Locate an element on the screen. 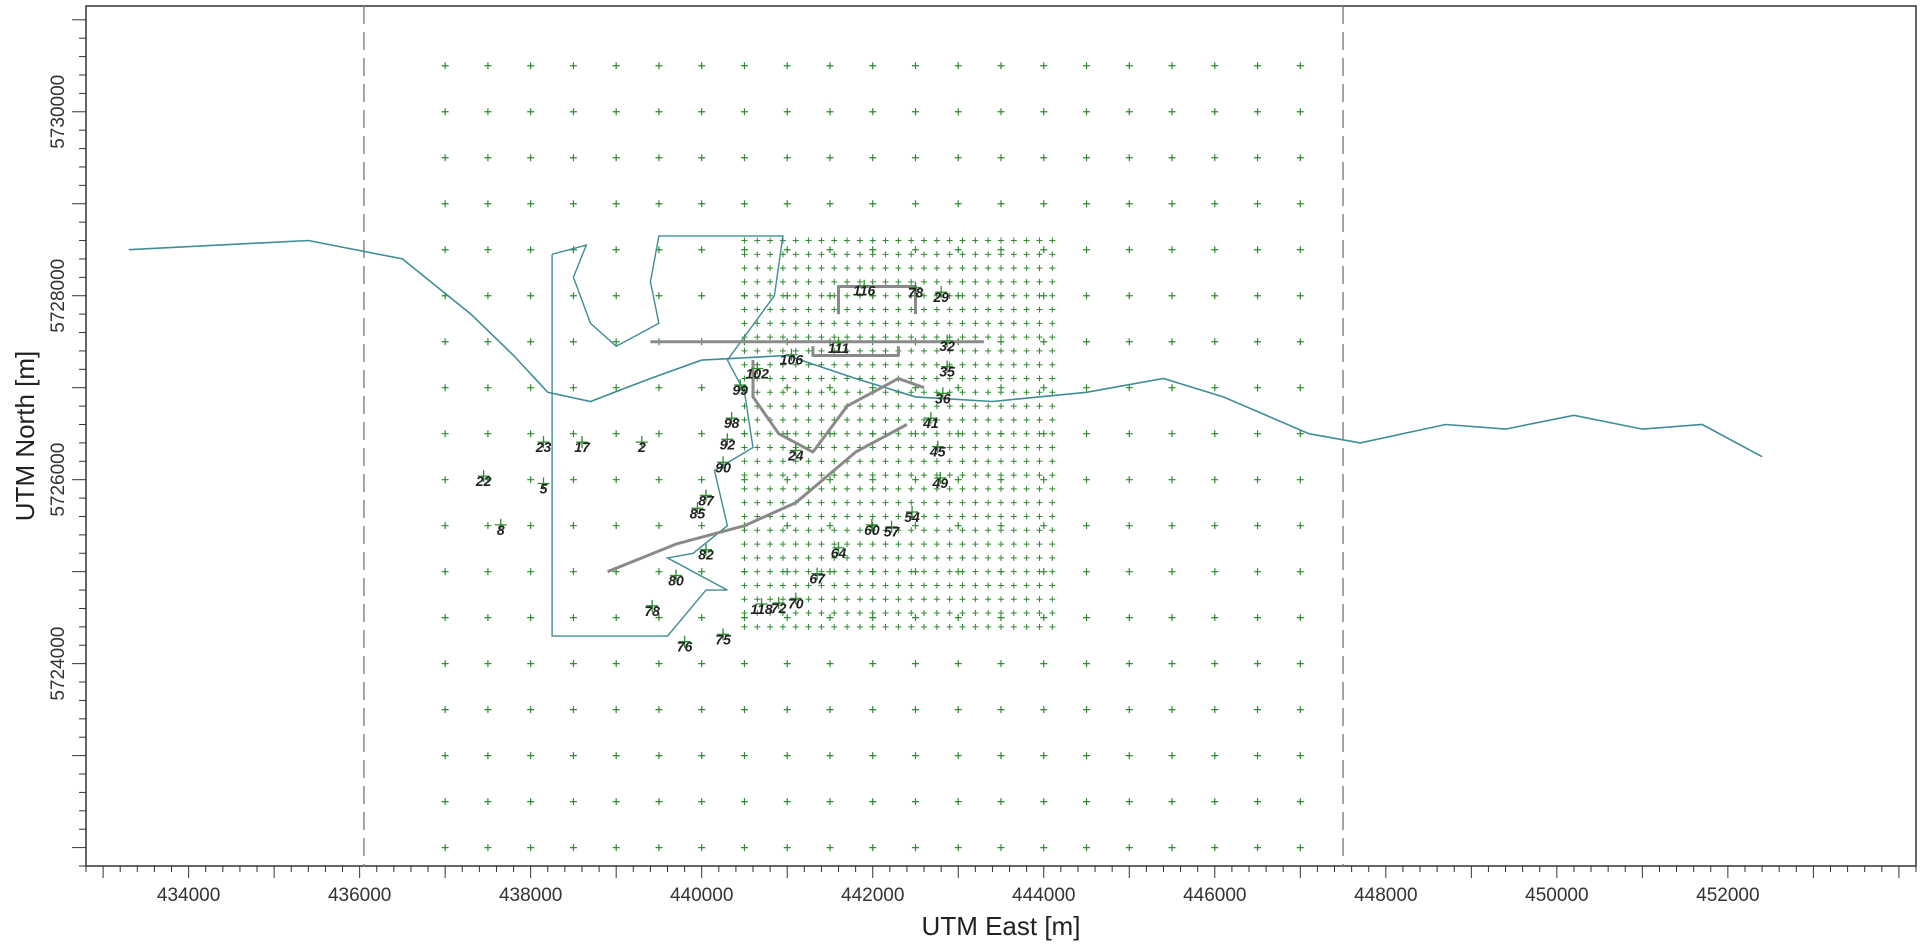 The width and height of the screenshot is (1921, 947). receptor-label: 70 is located at coordinates (796, 603).